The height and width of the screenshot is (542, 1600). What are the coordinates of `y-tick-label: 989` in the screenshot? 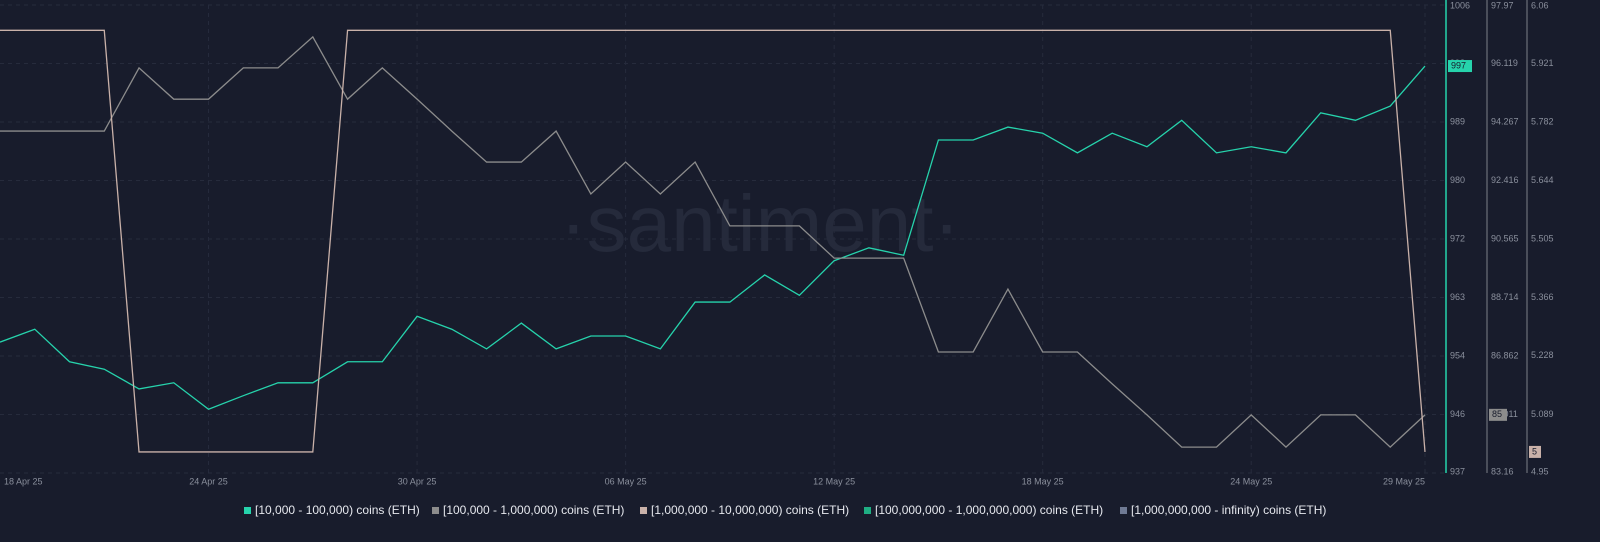 It's located at (1457, 121).